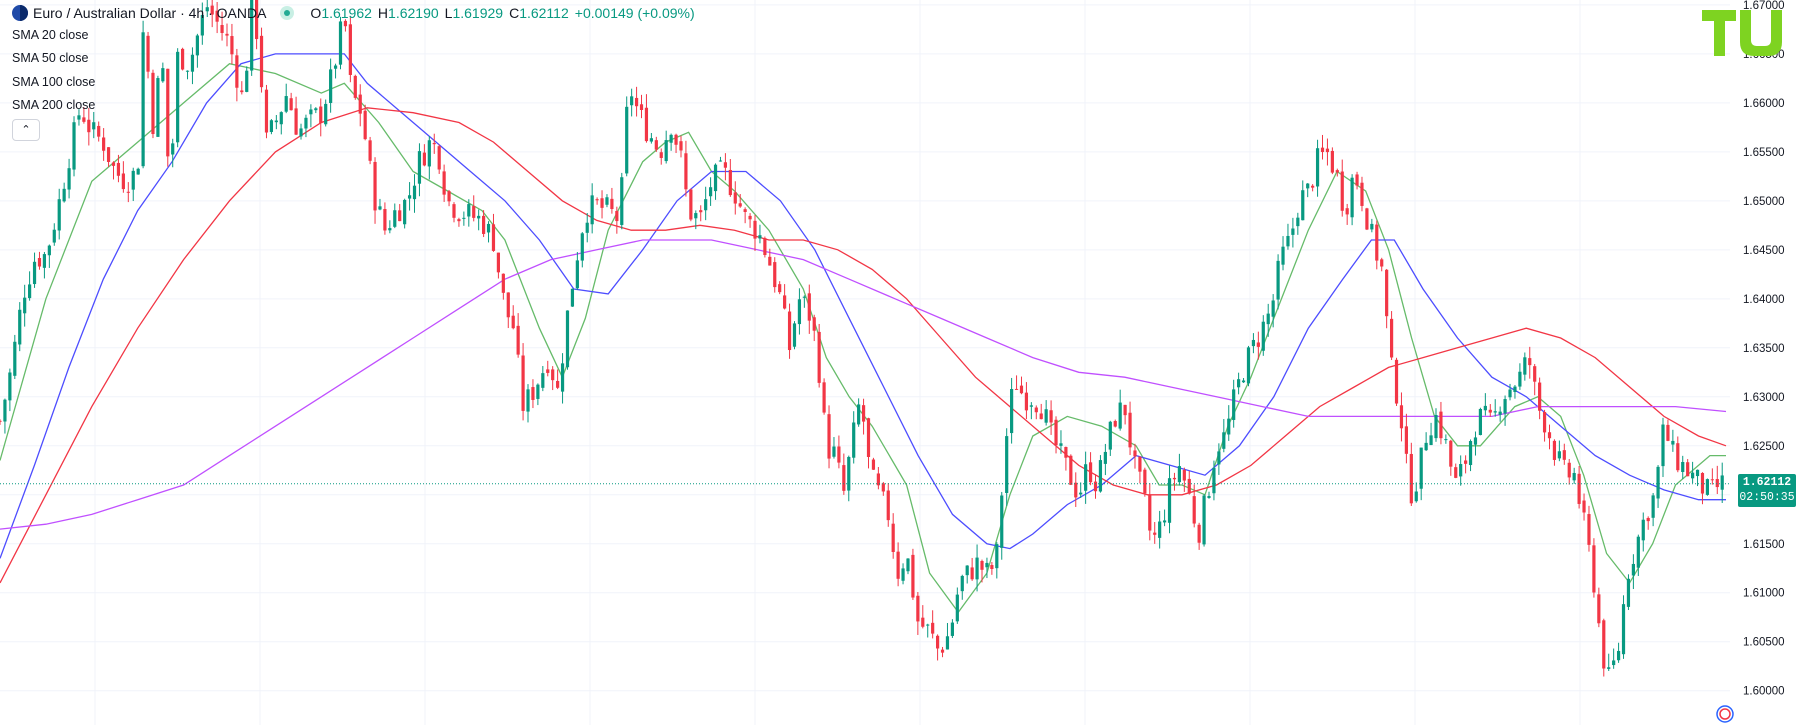  I want to click on open-value: 1.61962, so click(346, 13).